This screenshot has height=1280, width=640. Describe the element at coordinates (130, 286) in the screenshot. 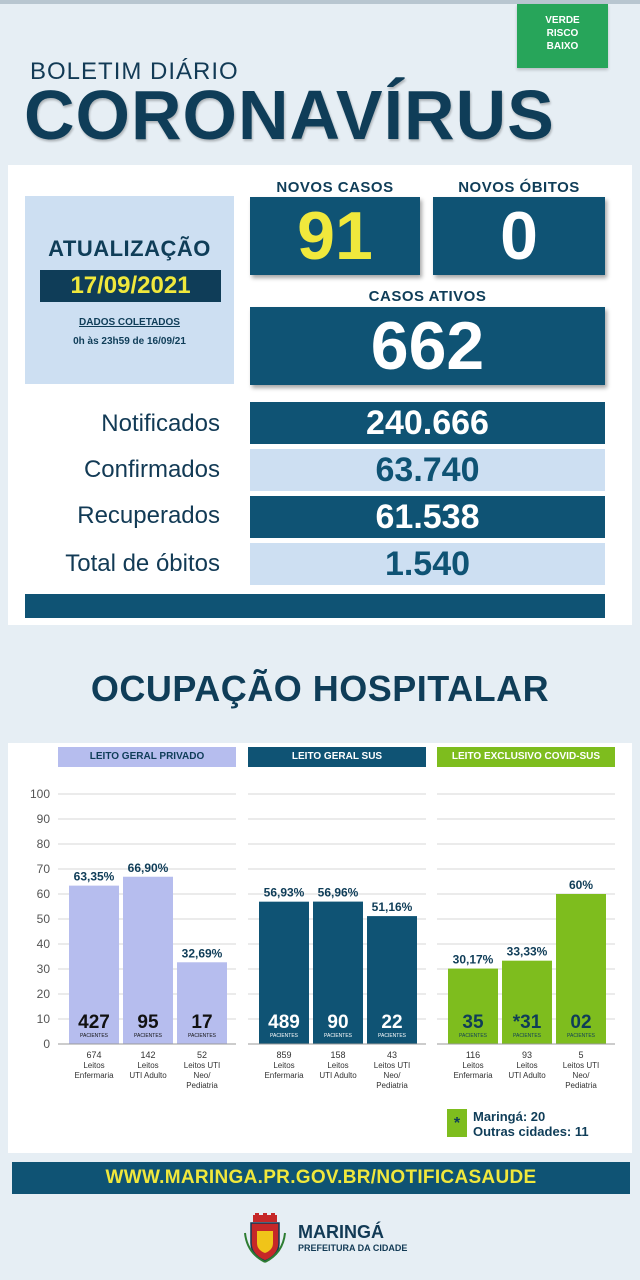

I see `update-date: 17/09/2021` at that location.